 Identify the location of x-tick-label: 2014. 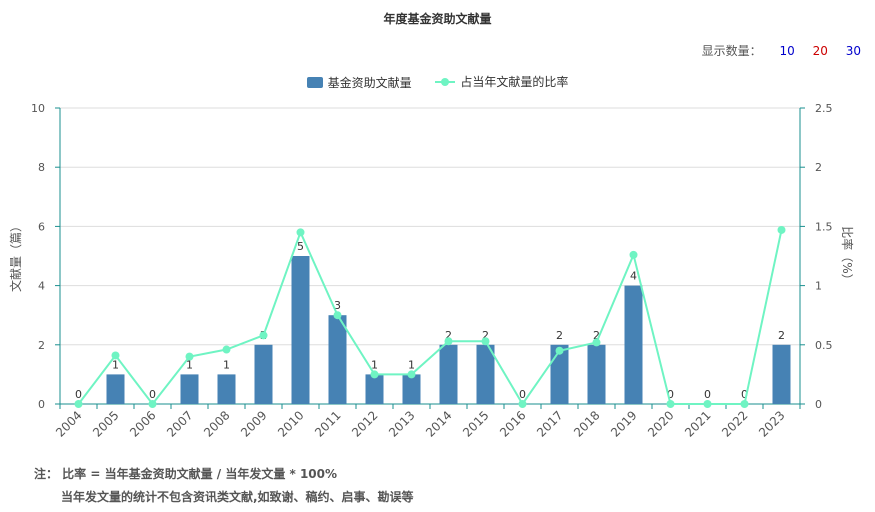
(438, 423).